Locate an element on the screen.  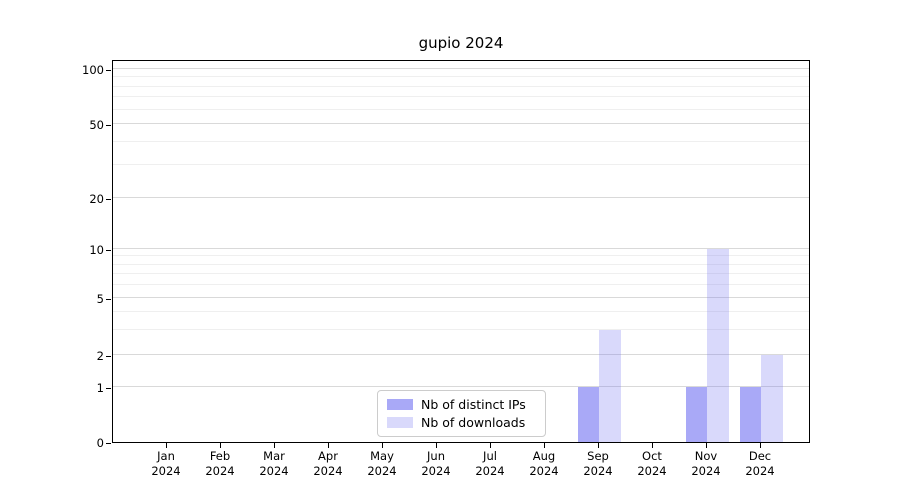
x-tick-label: Jan 2024 is located at coordinates (166, 463).